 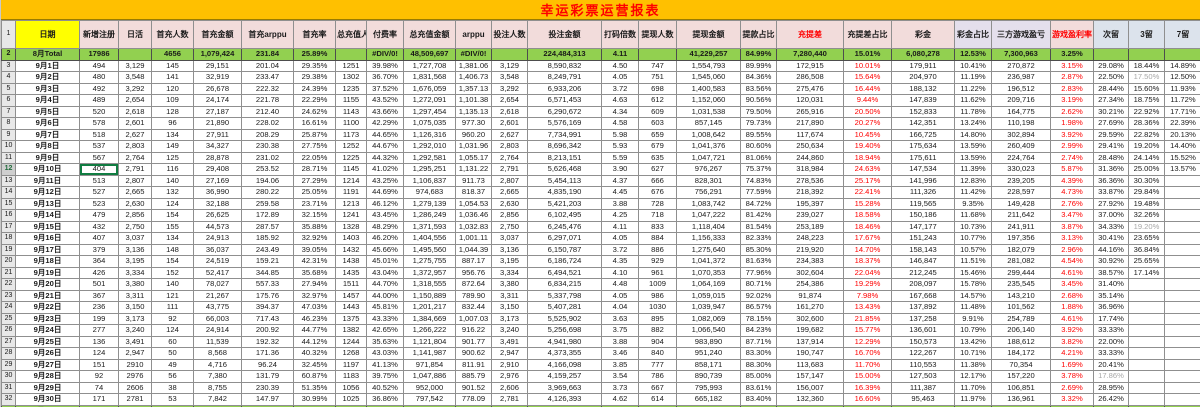 I want to click on table-cell: 17.14%, so click(x=1146, y=272).